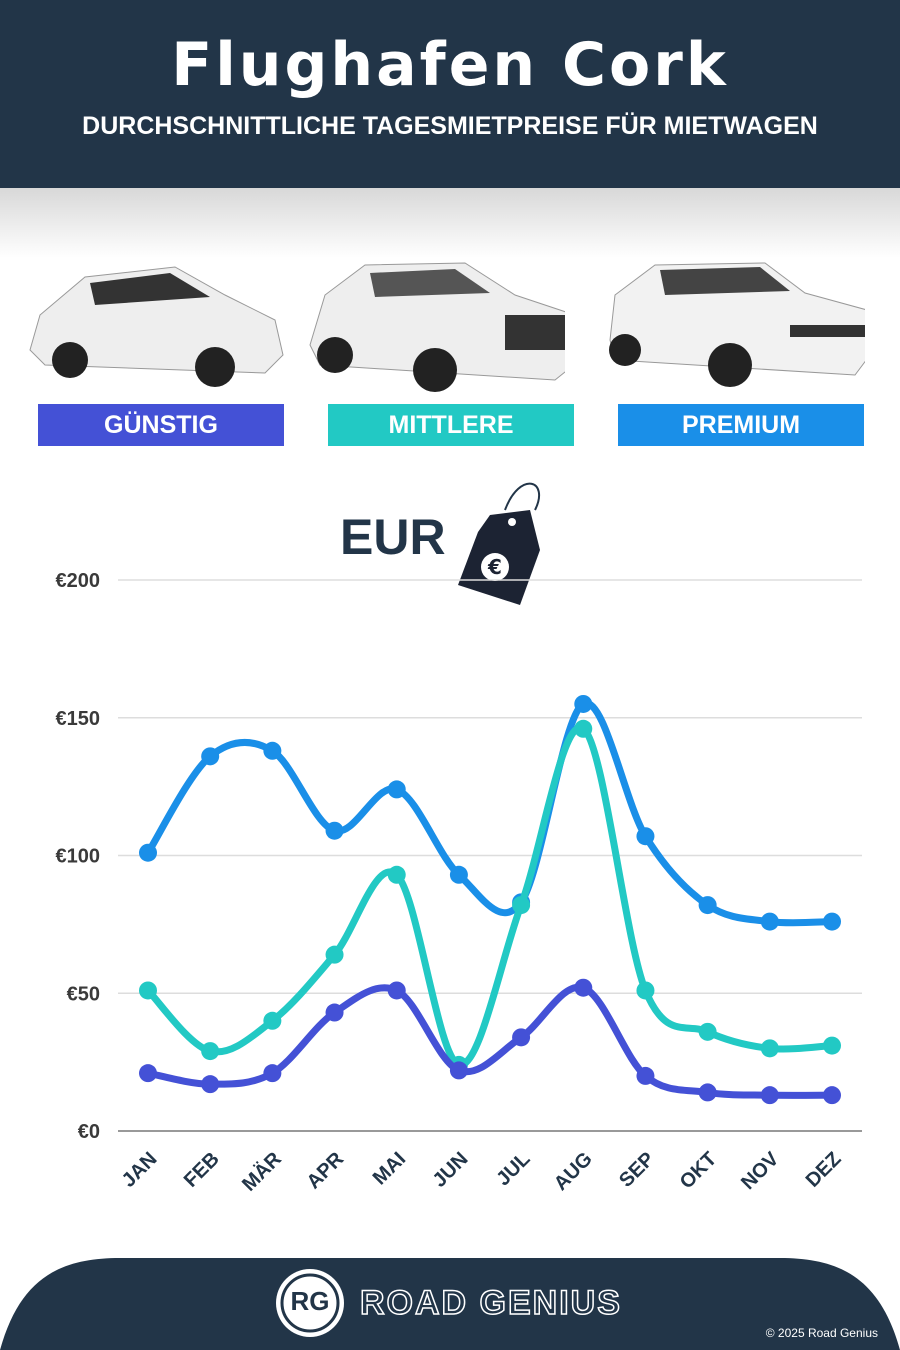 This screenshot has width=900, height=1350. What do you see at coordinates (741, 425) in the screenshot?
I see `category-label-premium: PREMIUM` at bounding box center [741, 425].